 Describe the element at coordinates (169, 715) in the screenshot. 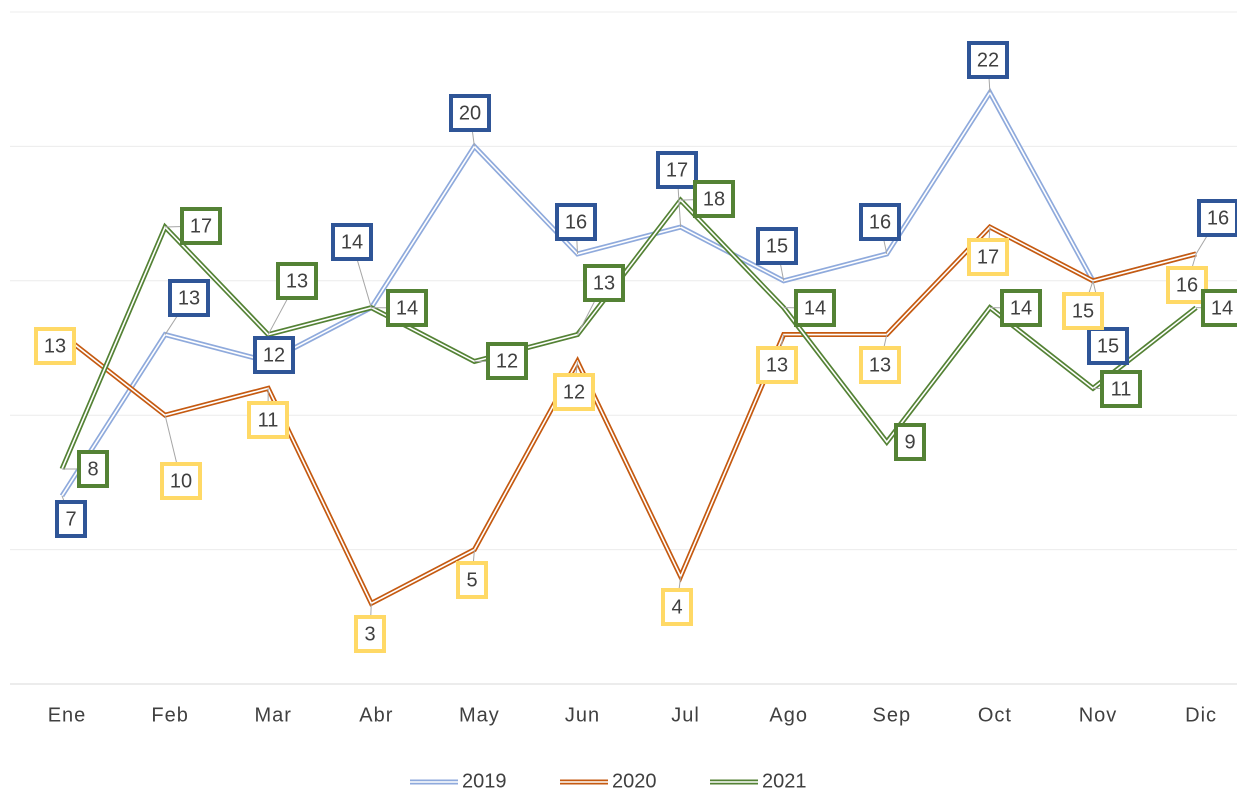

I see `x-tick-label: Feb` at that location.